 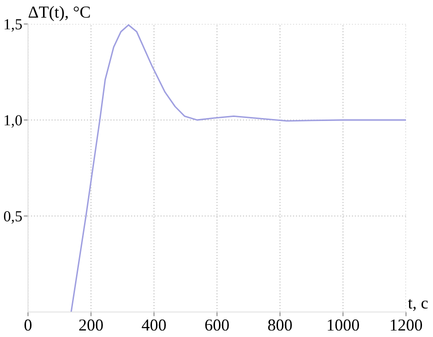 I want to click on x-tick-label: 1200, so click(x=406, y=325).